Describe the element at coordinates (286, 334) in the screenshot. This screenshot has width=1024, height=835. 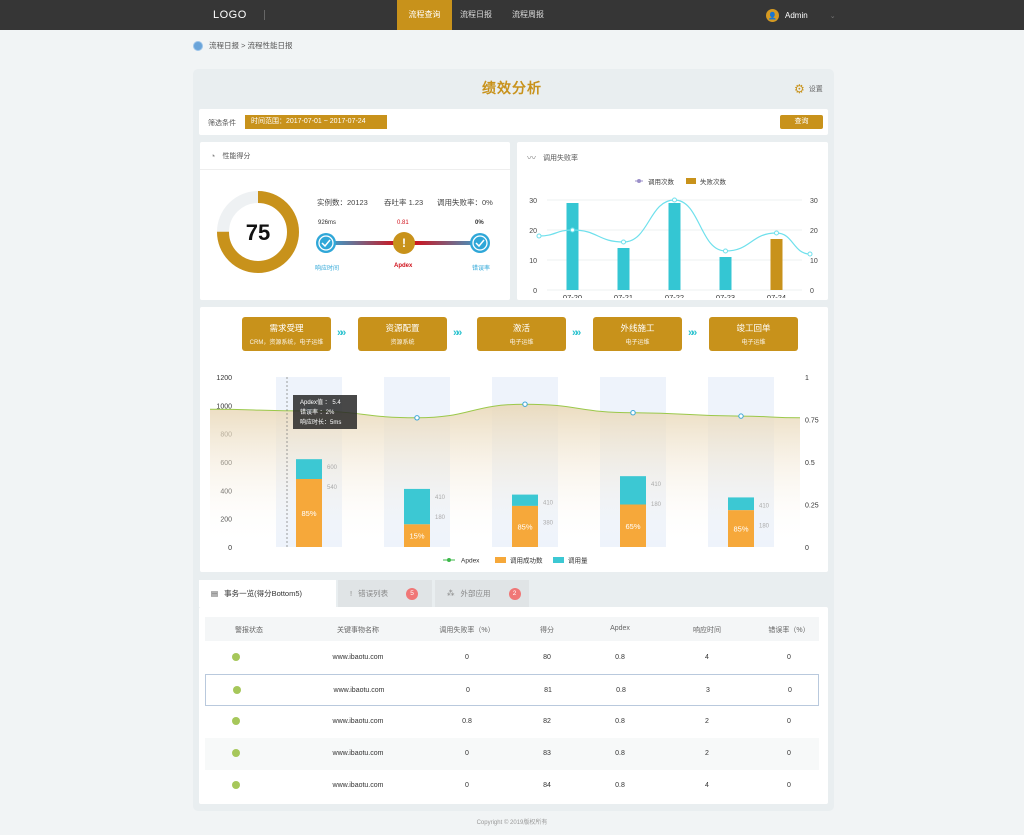
I see `flow-step: 需求受理 CRM，资源系统，电子运维` at that location.